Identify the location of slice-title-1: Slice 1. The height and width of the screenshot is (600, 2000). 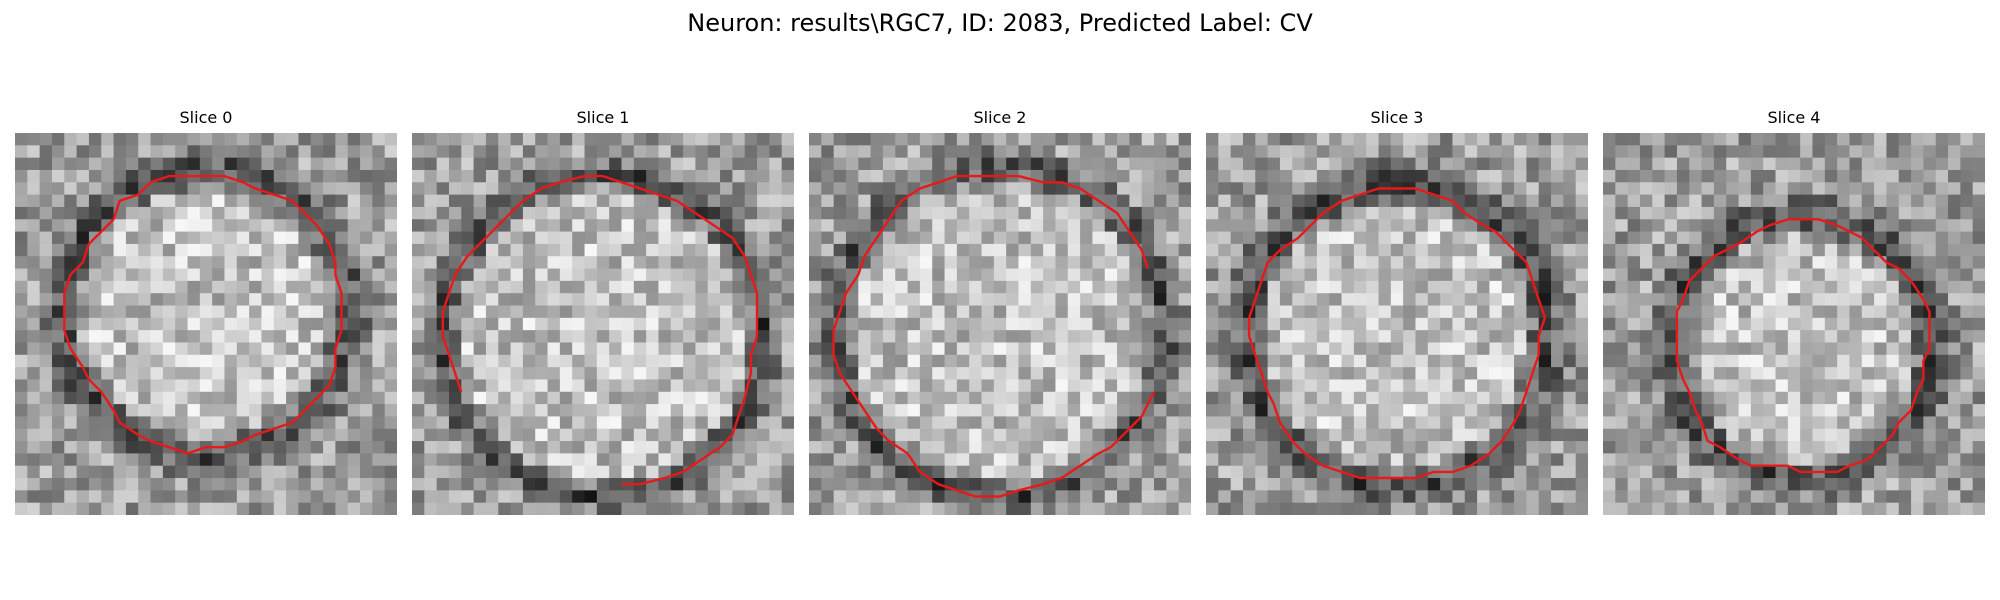
(603, 117).